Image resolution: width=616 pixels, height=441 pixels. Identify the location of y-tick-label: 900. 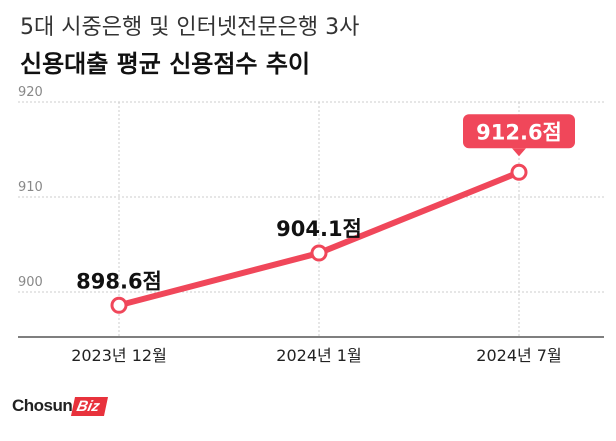
(30, 282).